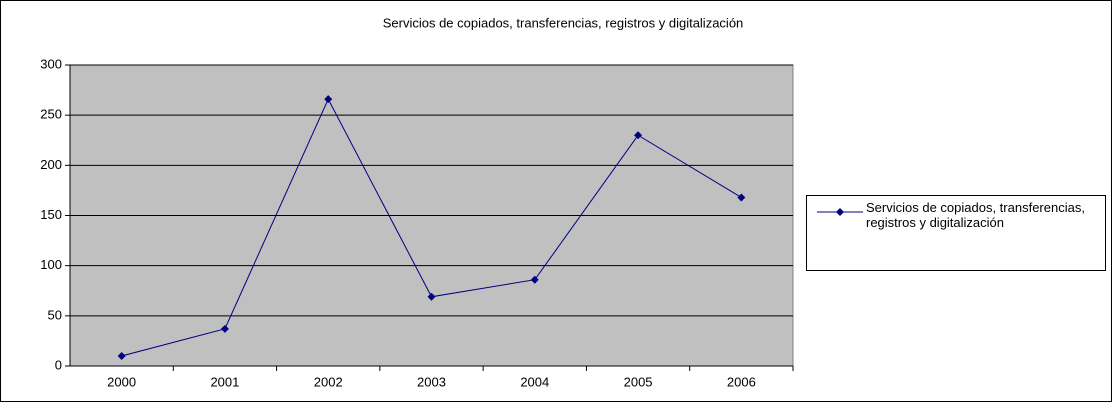 Image resolution: width=1112 pixels, height=402 pixels. I want to click on legend-key, so click(840, 212).